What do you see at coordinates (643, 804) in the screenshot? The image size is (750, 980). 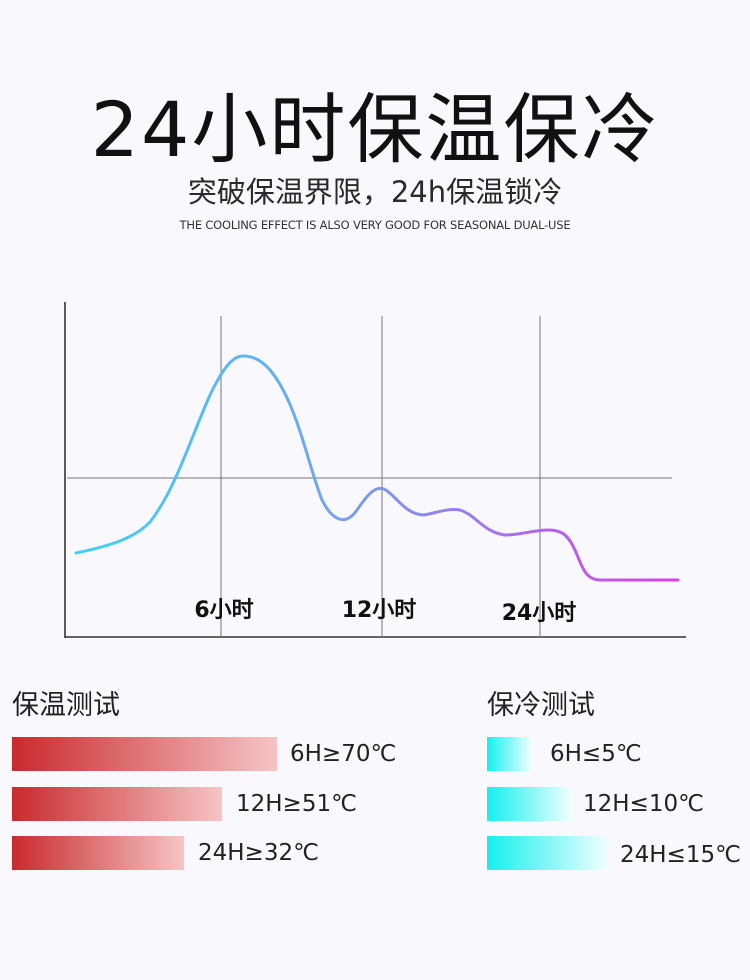 I see `keep-cold-label-12h: 12H≤10℃` at bounding box center [643, 804].